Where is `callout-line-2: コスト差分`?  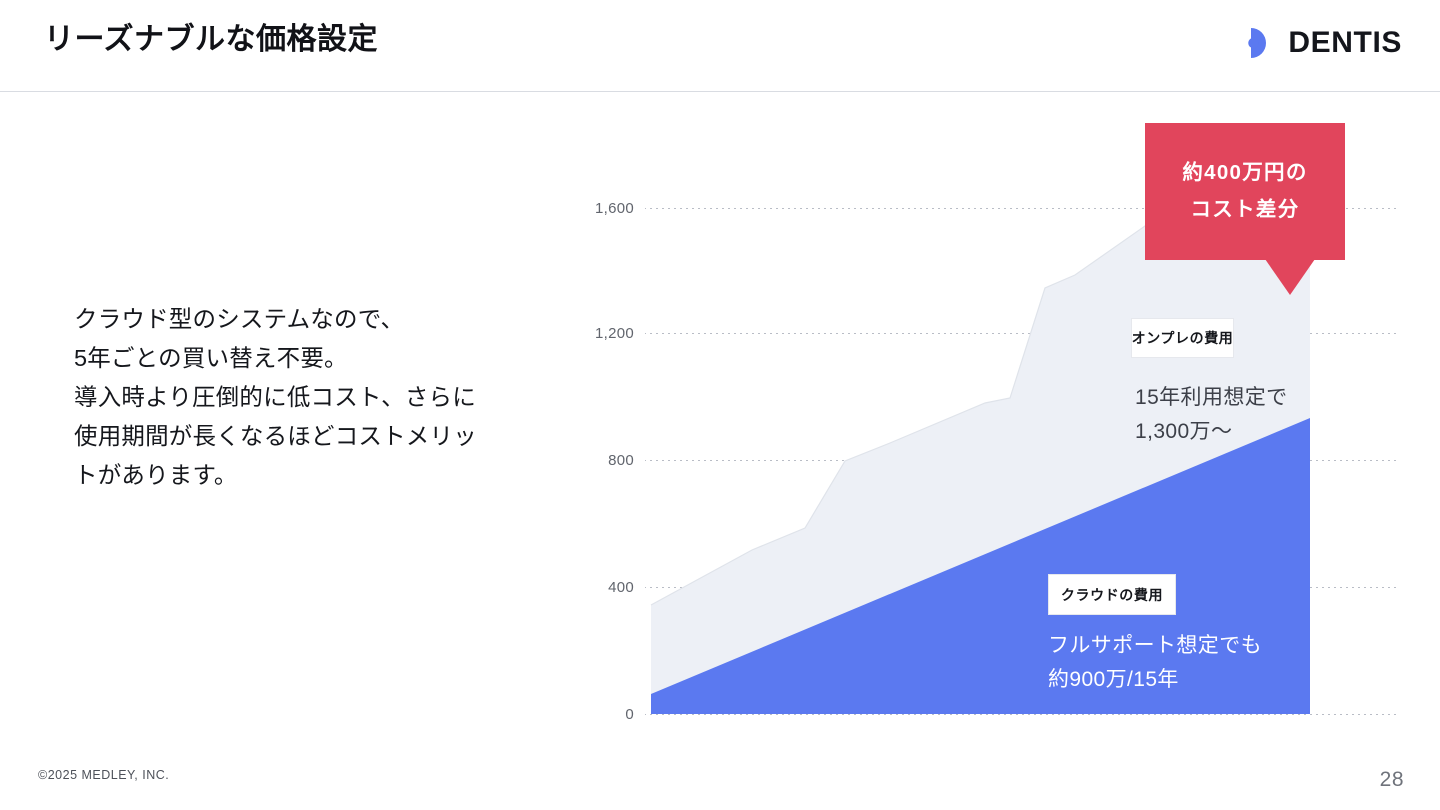
callout-line-2: コスト差分 is located at coordinates (1245, 209).